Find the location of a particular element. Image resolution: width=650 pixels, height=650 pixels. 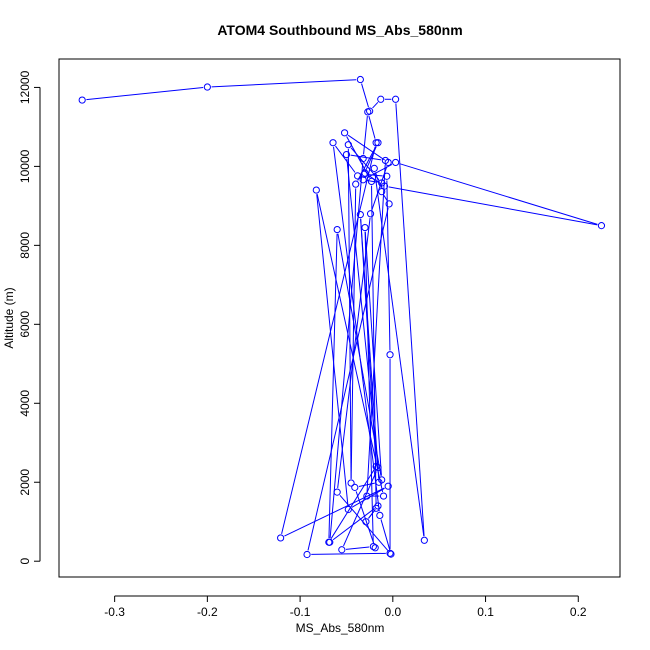

y-tick-label: 8000 is located at coordinates (25, 245).